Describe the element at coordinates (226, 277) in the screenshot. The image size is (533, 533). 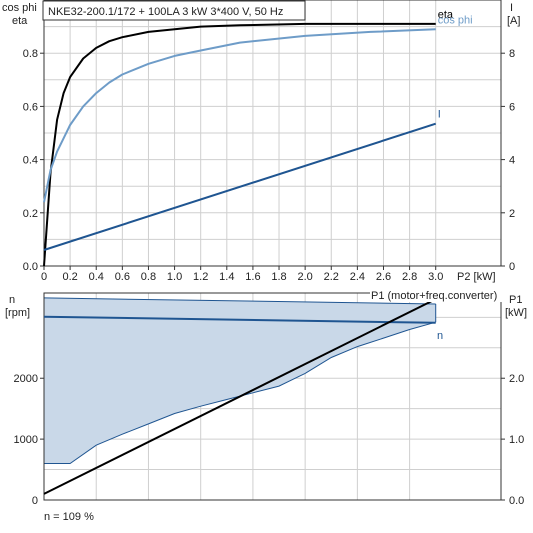
I see `top-x-tick-label: 1.4` at that location.